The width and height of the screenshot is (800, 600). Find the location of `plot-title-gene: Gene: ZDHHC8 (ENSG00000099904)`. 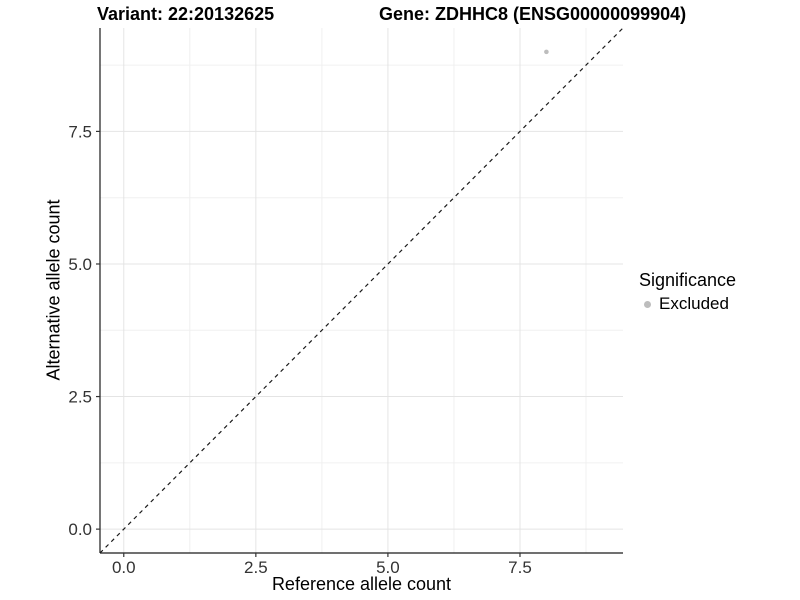

plot-title-gene: Gene: ZDHHC8 (ENSG00000099904) is located at coordinates (533, 14).